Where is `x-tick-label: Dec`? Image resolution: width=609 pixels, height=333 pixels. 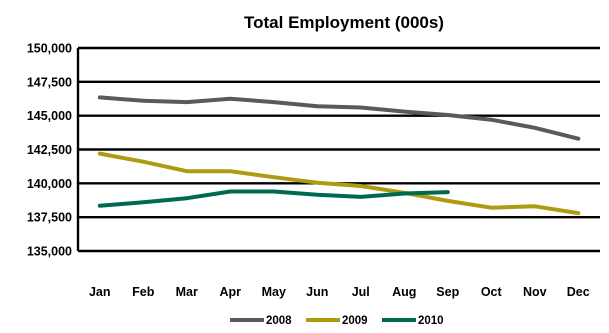 x-tick-label: Dec is located at coordinates (578, 292).